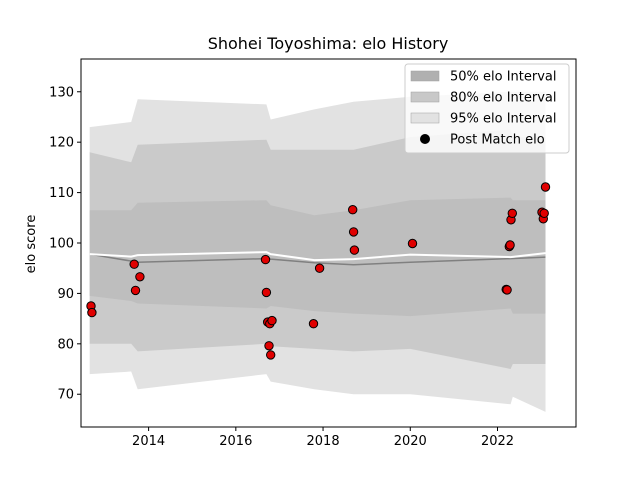 This screenshot has width=640, height=480. Describe the element at coordinates (65, 294) in the screenshot. I see `y-tick-label: 90` at that location.